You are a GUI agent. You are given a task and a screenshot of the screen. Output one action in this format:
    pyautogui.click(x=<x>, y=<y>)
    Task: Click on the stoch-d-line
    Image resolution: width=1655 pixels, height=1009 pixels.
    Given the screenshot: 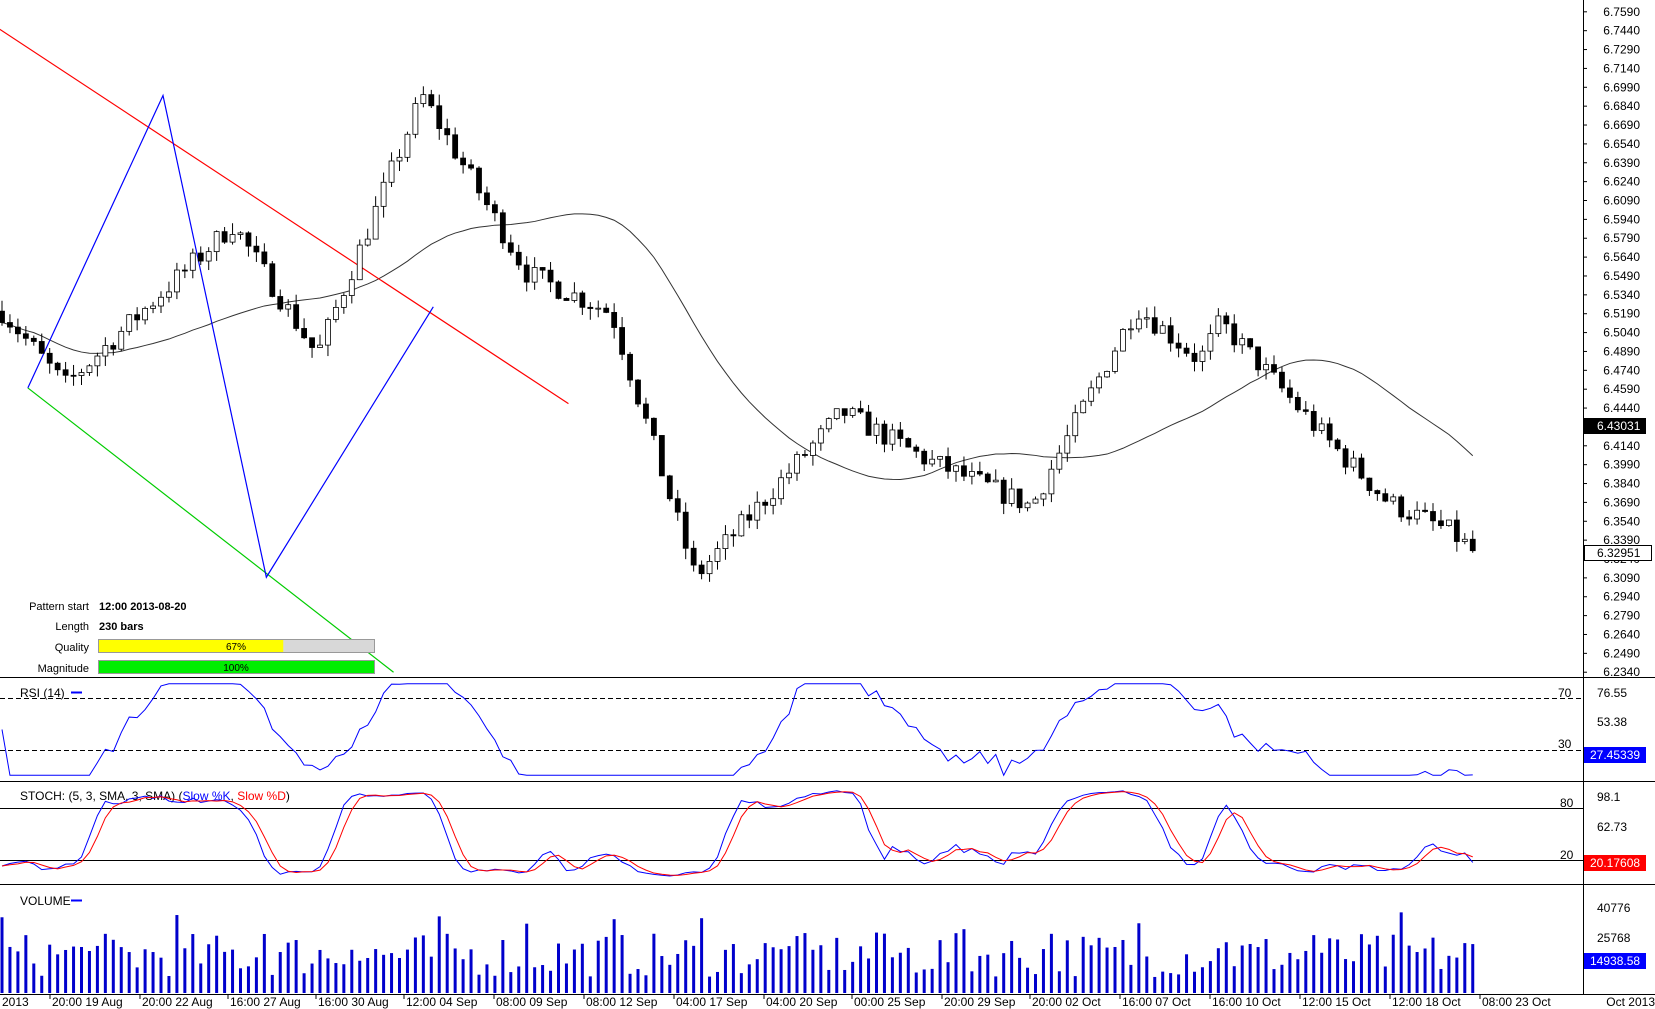 What is the action you would take?
    pyautogui.click(x=737, y=833)
    